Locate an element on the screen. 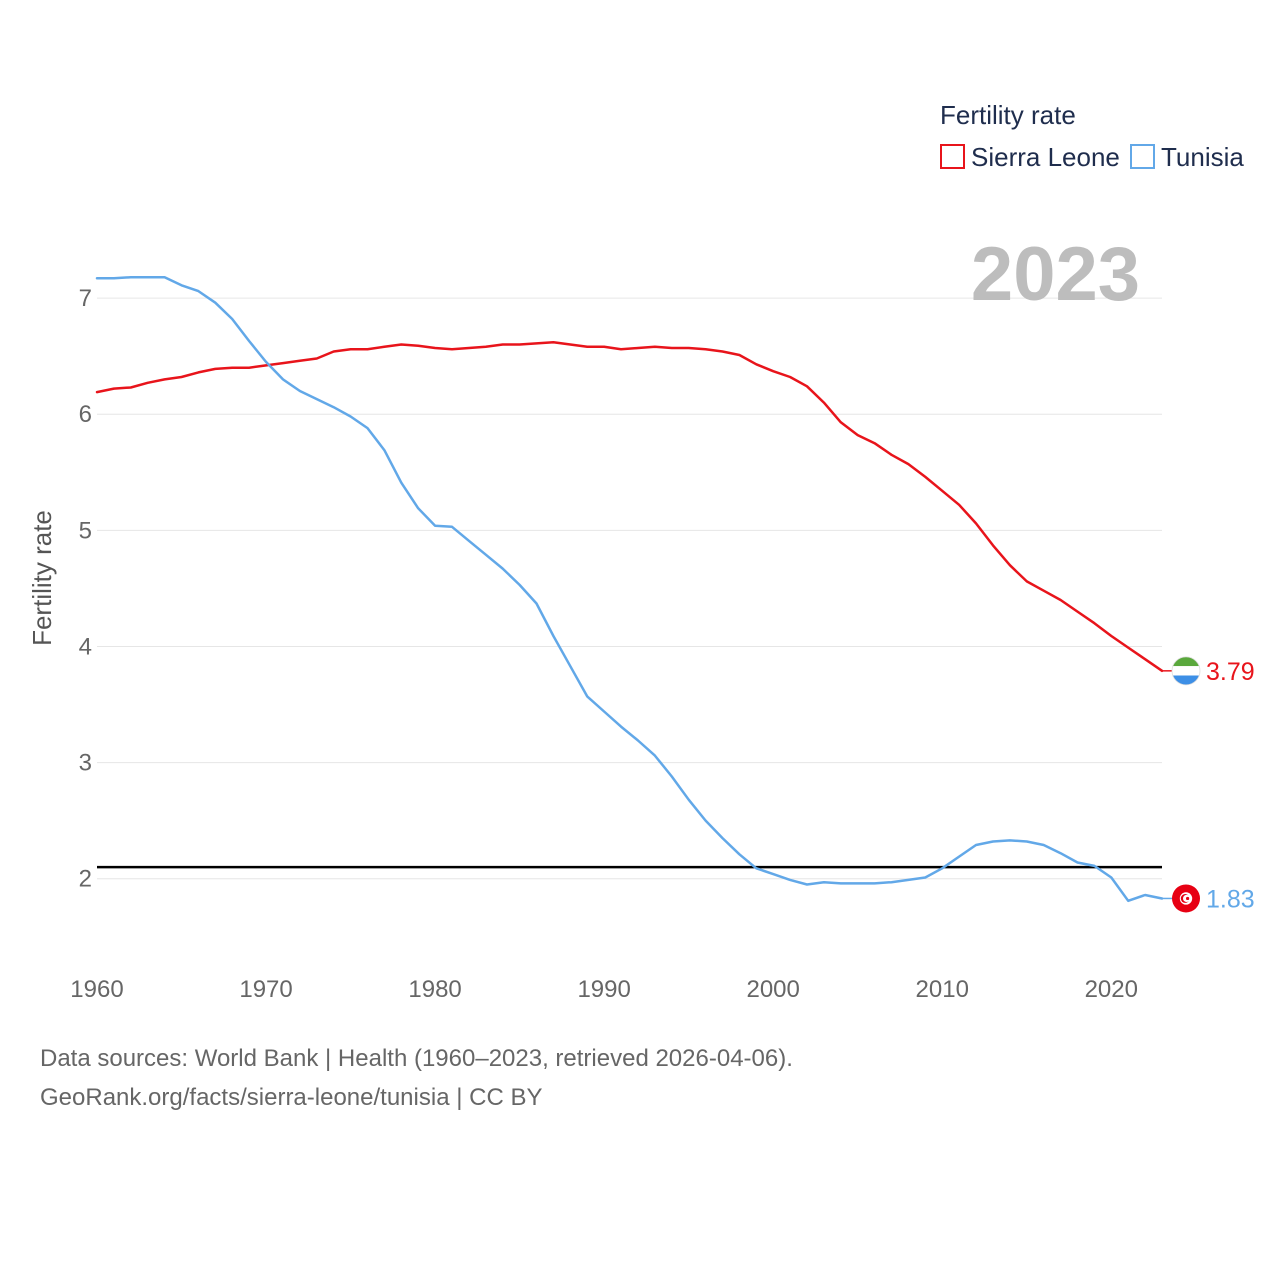 The width and height of the screenshot is (1280, 1280). flag-band-white is located at coordinates (1186, 671).